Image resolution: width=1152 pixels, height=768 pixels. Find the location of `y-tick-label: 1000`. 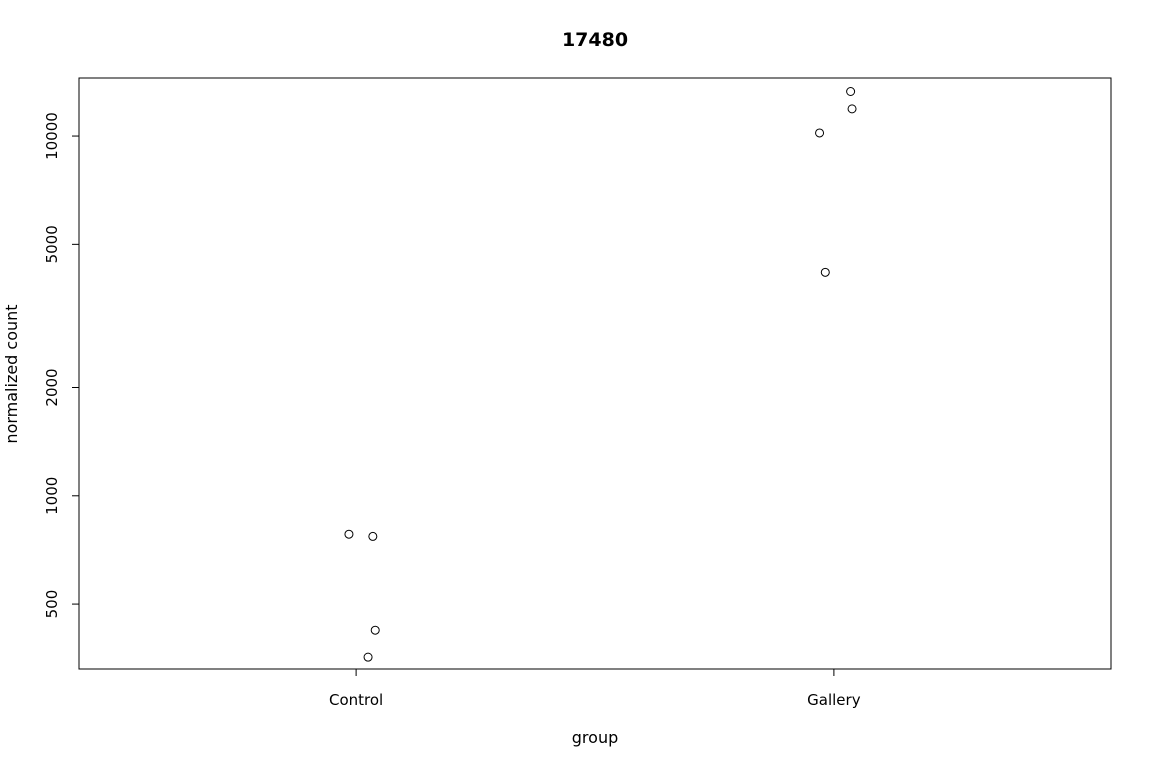

y-tick-label: 1000 is located at coordinates (52, 496).